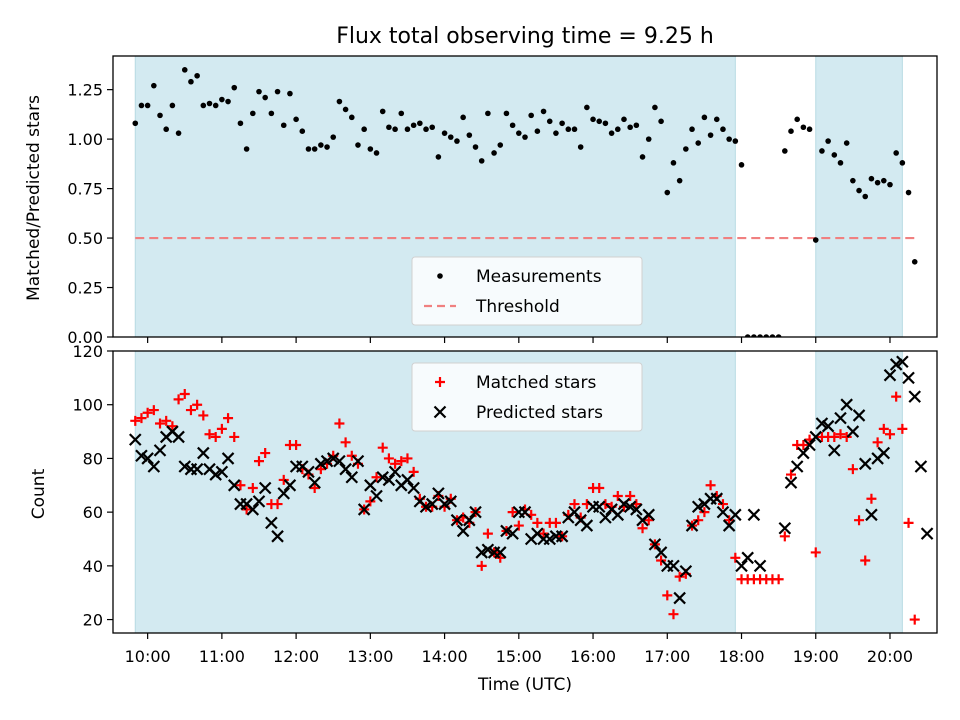 Image resolution: width=960 pixels, height=720 pixels. Describe the element at coordinates (93, 620) in the screenshot. I see `y-tick-label: 20` at that location.